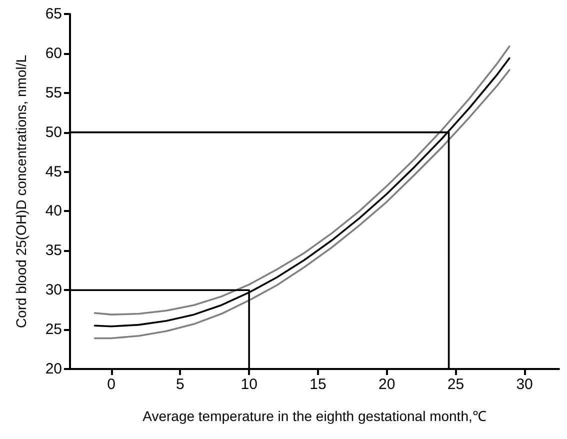 The width and height of the screenshot is (567, 439). What do you see at coordinates (53, 132) in the screenshot?
I see `y-tick-label: 50` at bounding box center [53, 132].